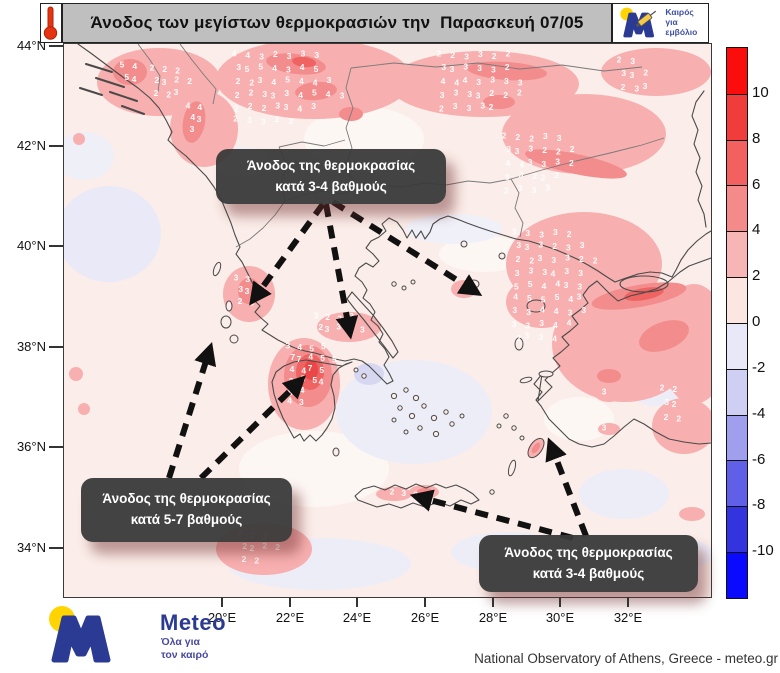  Describe the element at coordinates (638, 22) in the screenshot. I see `meteo-m-syringe-icon` at that location.